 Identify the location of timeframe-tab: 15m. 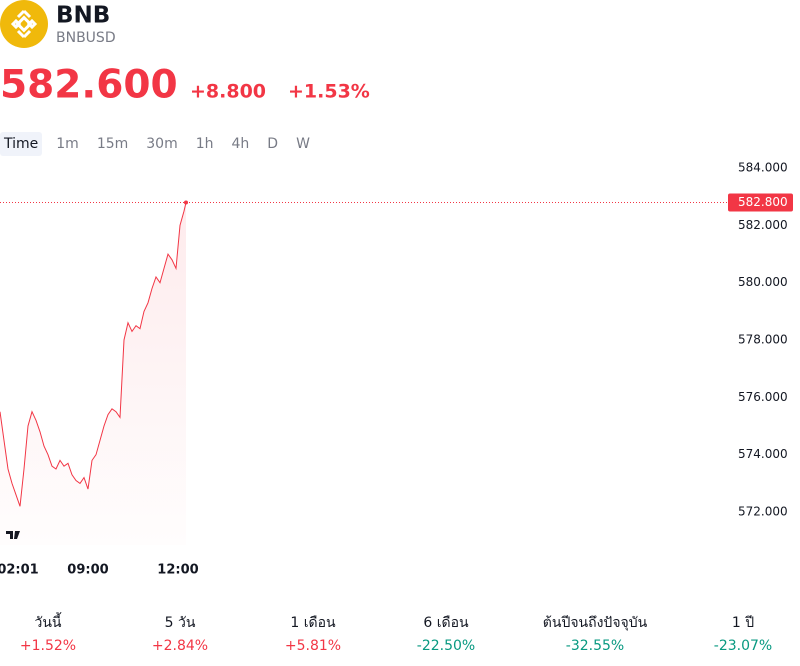
(112, 144).